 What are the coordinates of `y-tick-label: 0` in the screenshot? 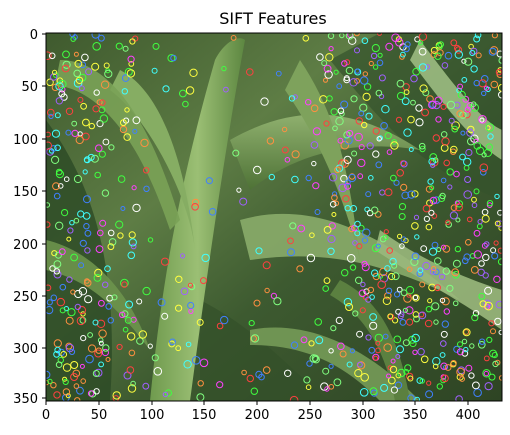 It's located at (34, 35).